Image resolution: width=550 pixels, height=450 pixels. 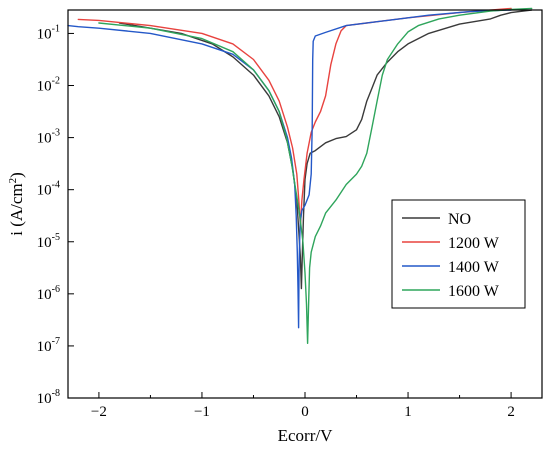 What do you see at coordinates (408, 412) in the screenshot?
I see `x-tick-label: 1` at bounding box center [408, 412].